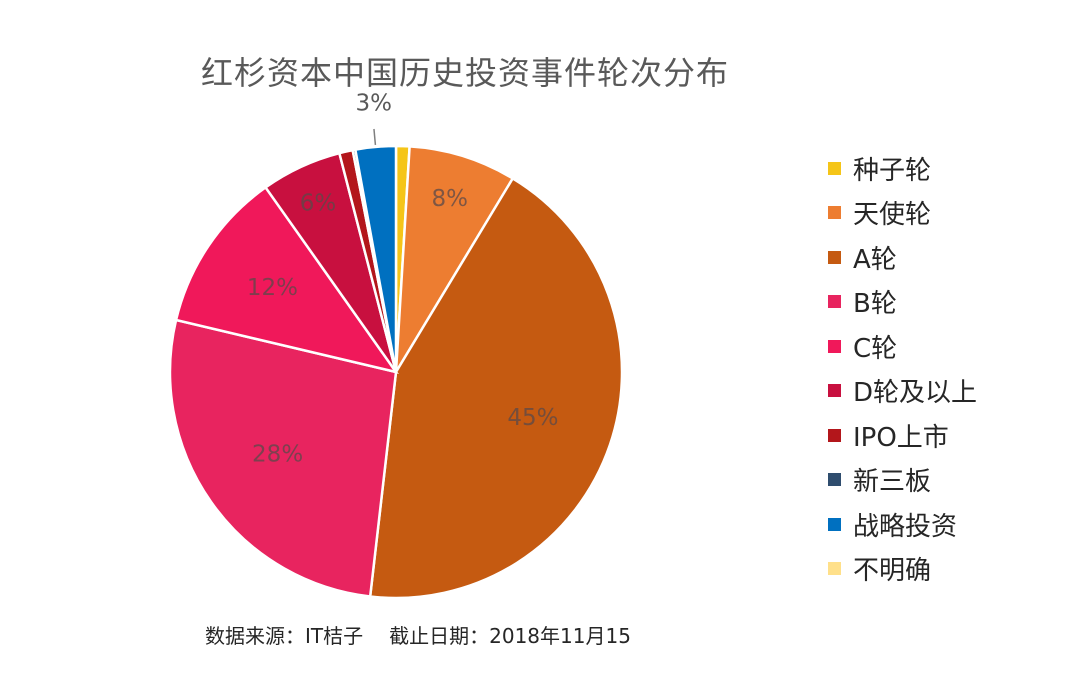  I want to click on legend-label: D轮及以上, so click(915, 393).